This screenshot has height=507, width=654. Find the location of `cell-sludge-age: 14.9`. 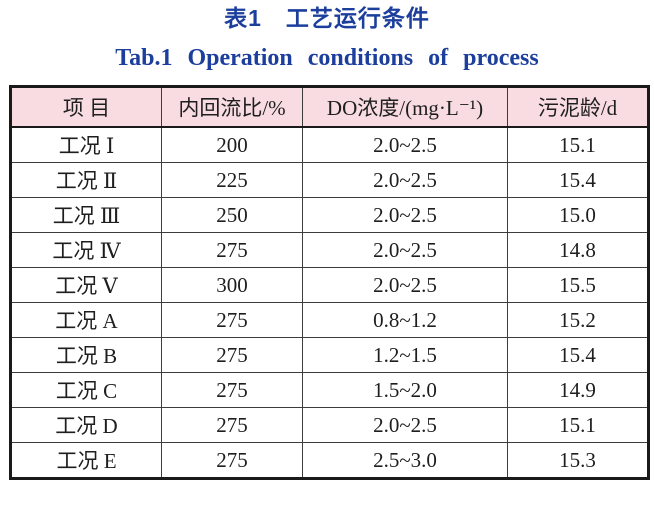

cell-sludge-age: 14.9 is located at coordinates (578, 390).